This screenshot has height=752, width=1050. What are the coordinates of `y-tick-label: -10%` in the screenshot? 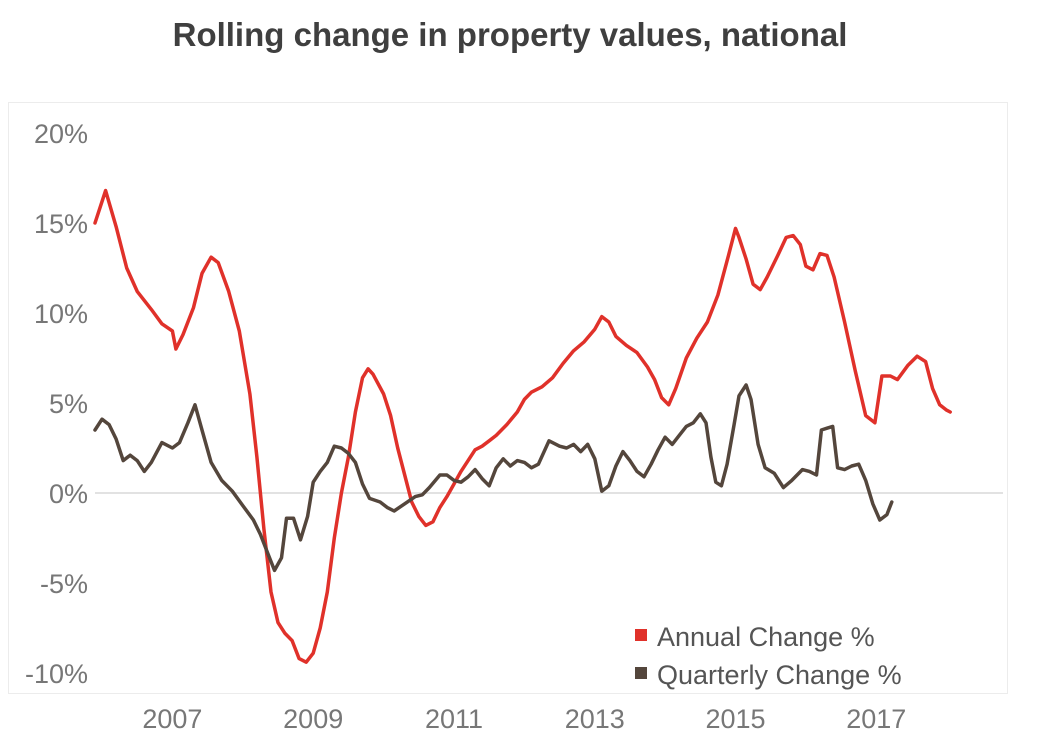 It's located at (56, 674).